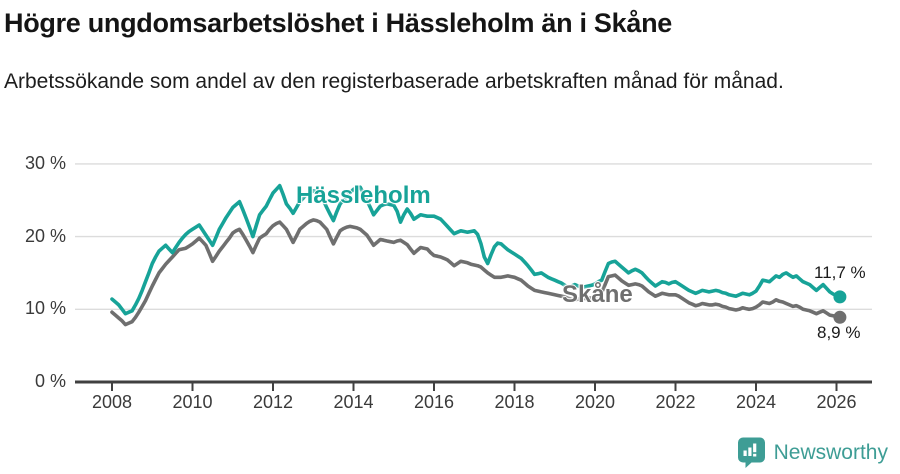 This screenshot has height=474, width=900. What do you see at coordinates (45, 162) in the screenshot?
I see `y-tick-label-30: 30 %` at bounding box center [45, 162].